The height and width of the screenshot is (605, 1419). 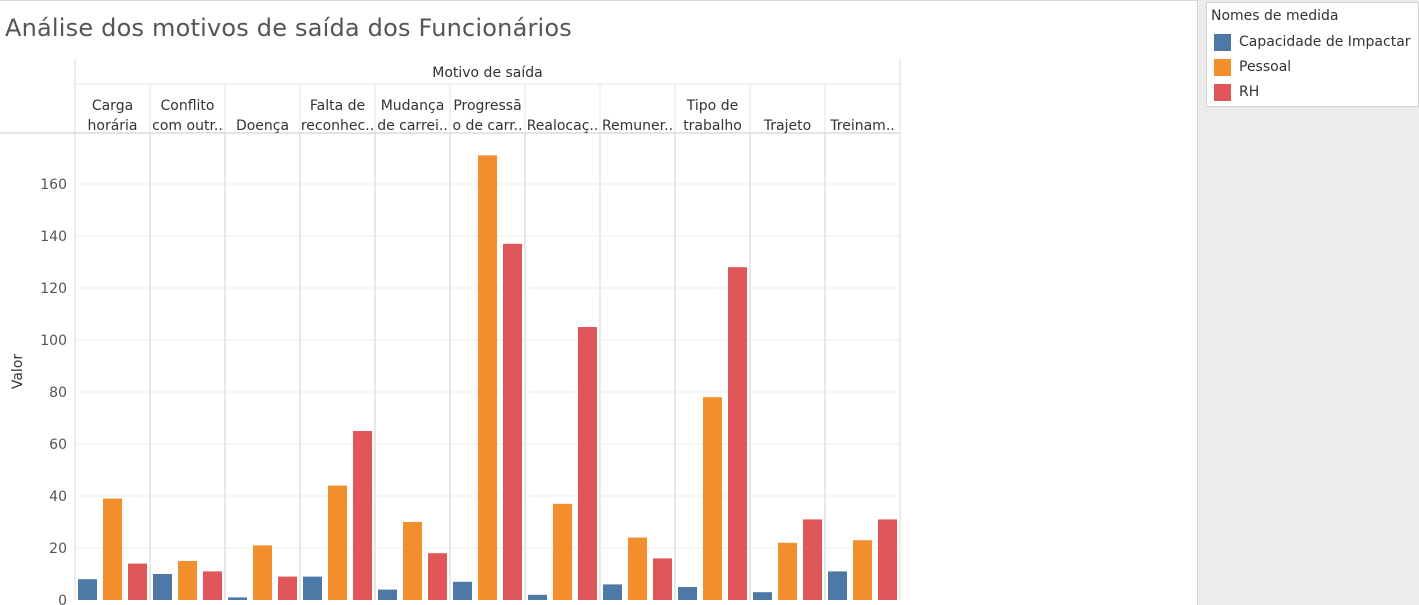 What do you see at coordinates (1249, 92) in the screenshot?
I see `legend-label: RH` at bounding box center [1249, 92].